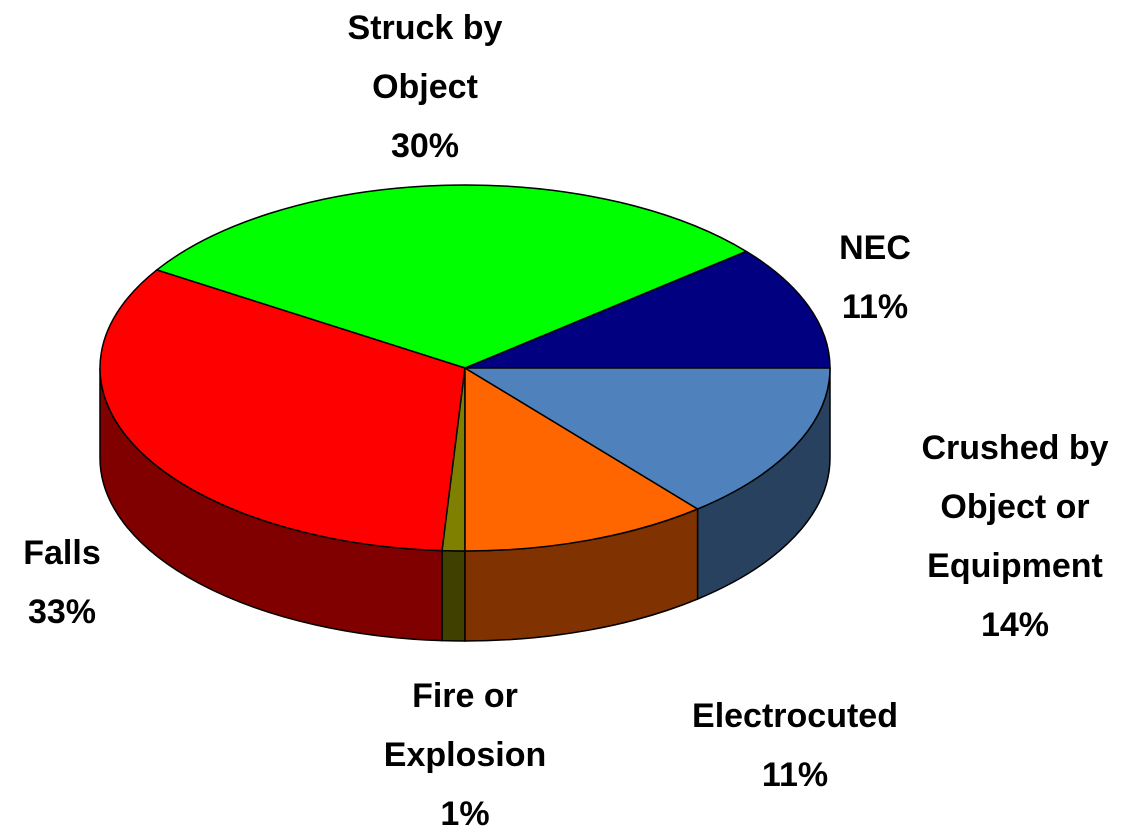  What do you see at coordinates (465, 696) in the screenshot?
I see `label-line: Fire or` at bounding box center [465, 696].